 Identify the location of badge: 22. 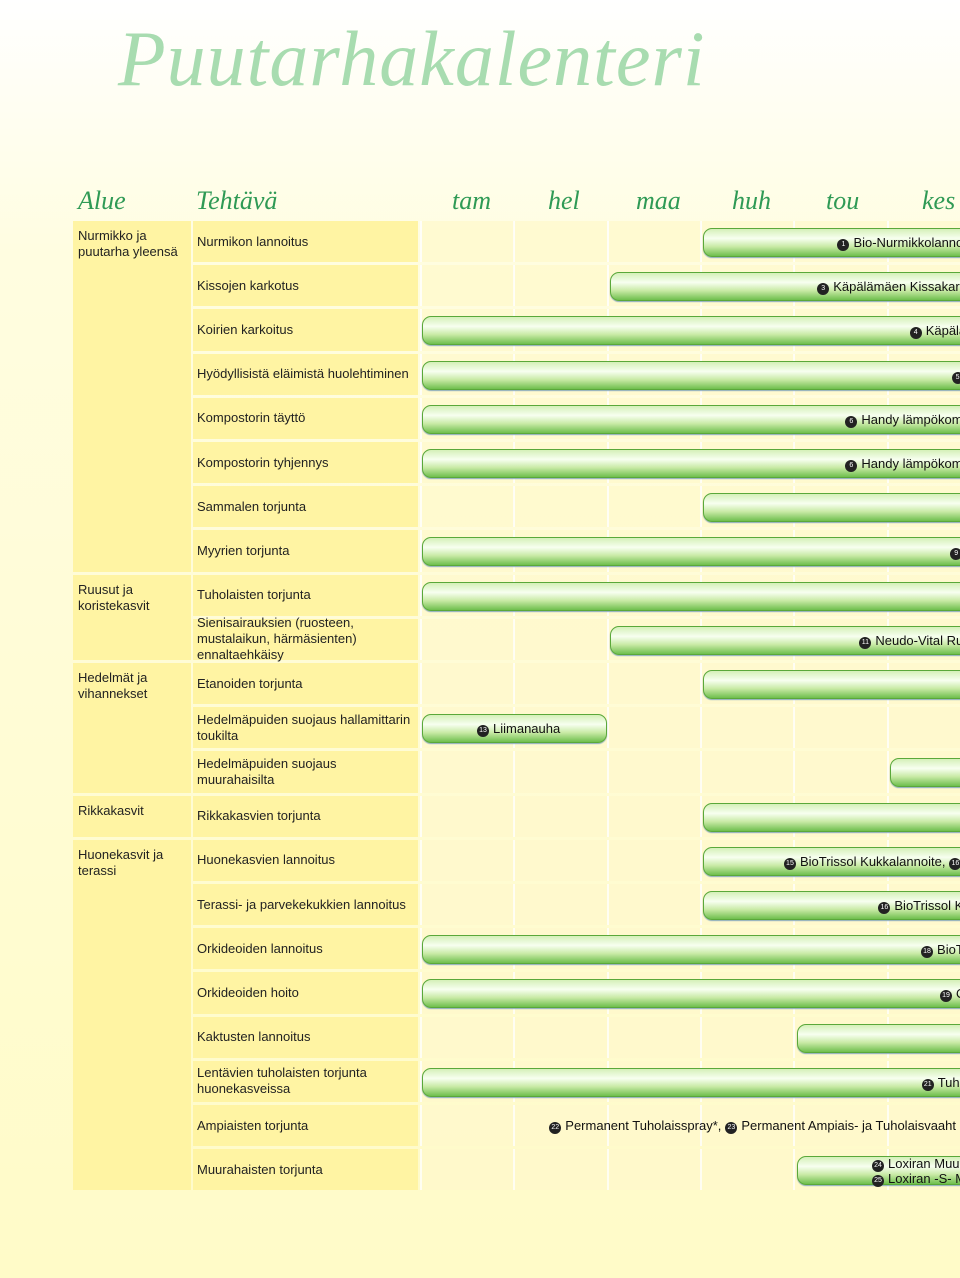
(555, 1128).